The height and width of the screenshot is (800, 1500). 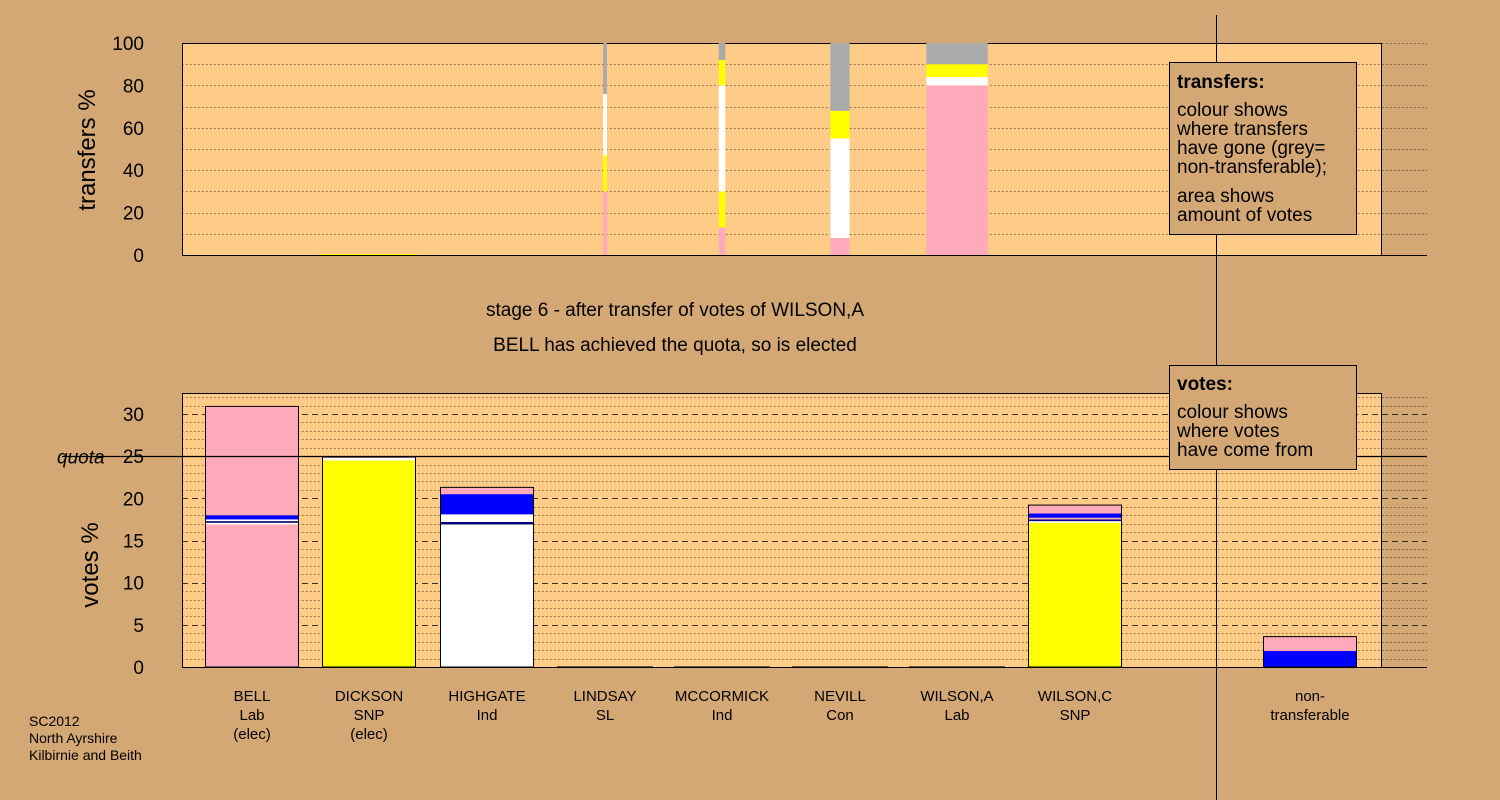 I want to click on votes-y-tick-label: 5, so click(x=138, y=626).